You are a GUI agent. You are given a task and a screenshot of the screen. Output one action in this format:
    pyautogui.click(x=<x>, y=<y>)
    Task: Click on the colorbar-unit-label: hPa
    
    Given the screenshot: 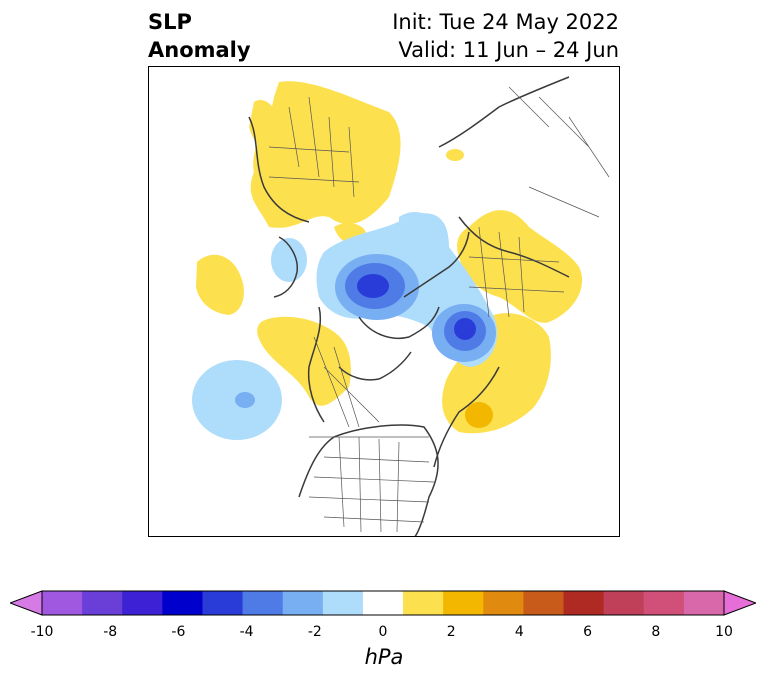 What is the action you would take?
    pyautogui.click(x=384, y=657)
    